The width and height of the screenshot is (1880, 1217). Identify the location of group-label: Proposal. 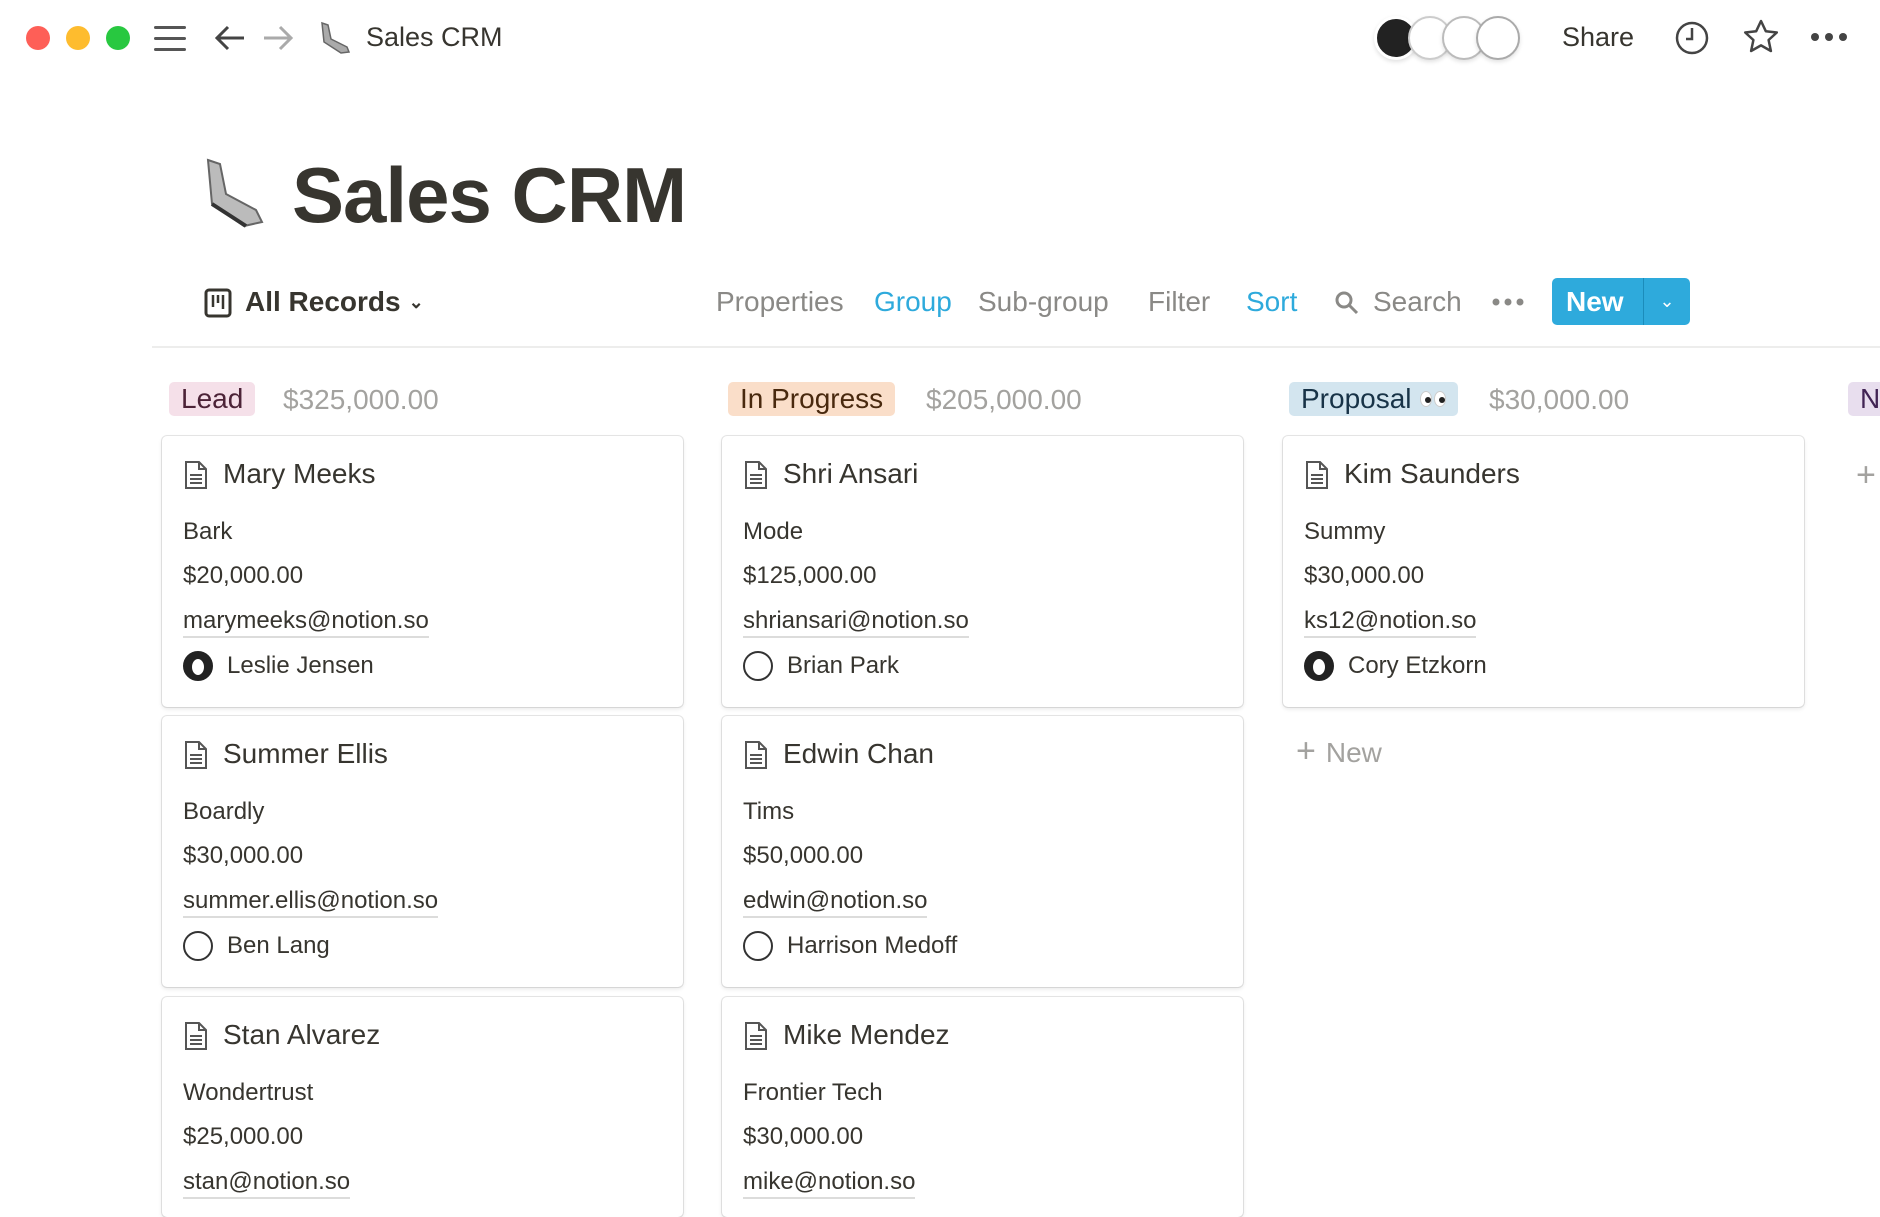
(1356, 398).